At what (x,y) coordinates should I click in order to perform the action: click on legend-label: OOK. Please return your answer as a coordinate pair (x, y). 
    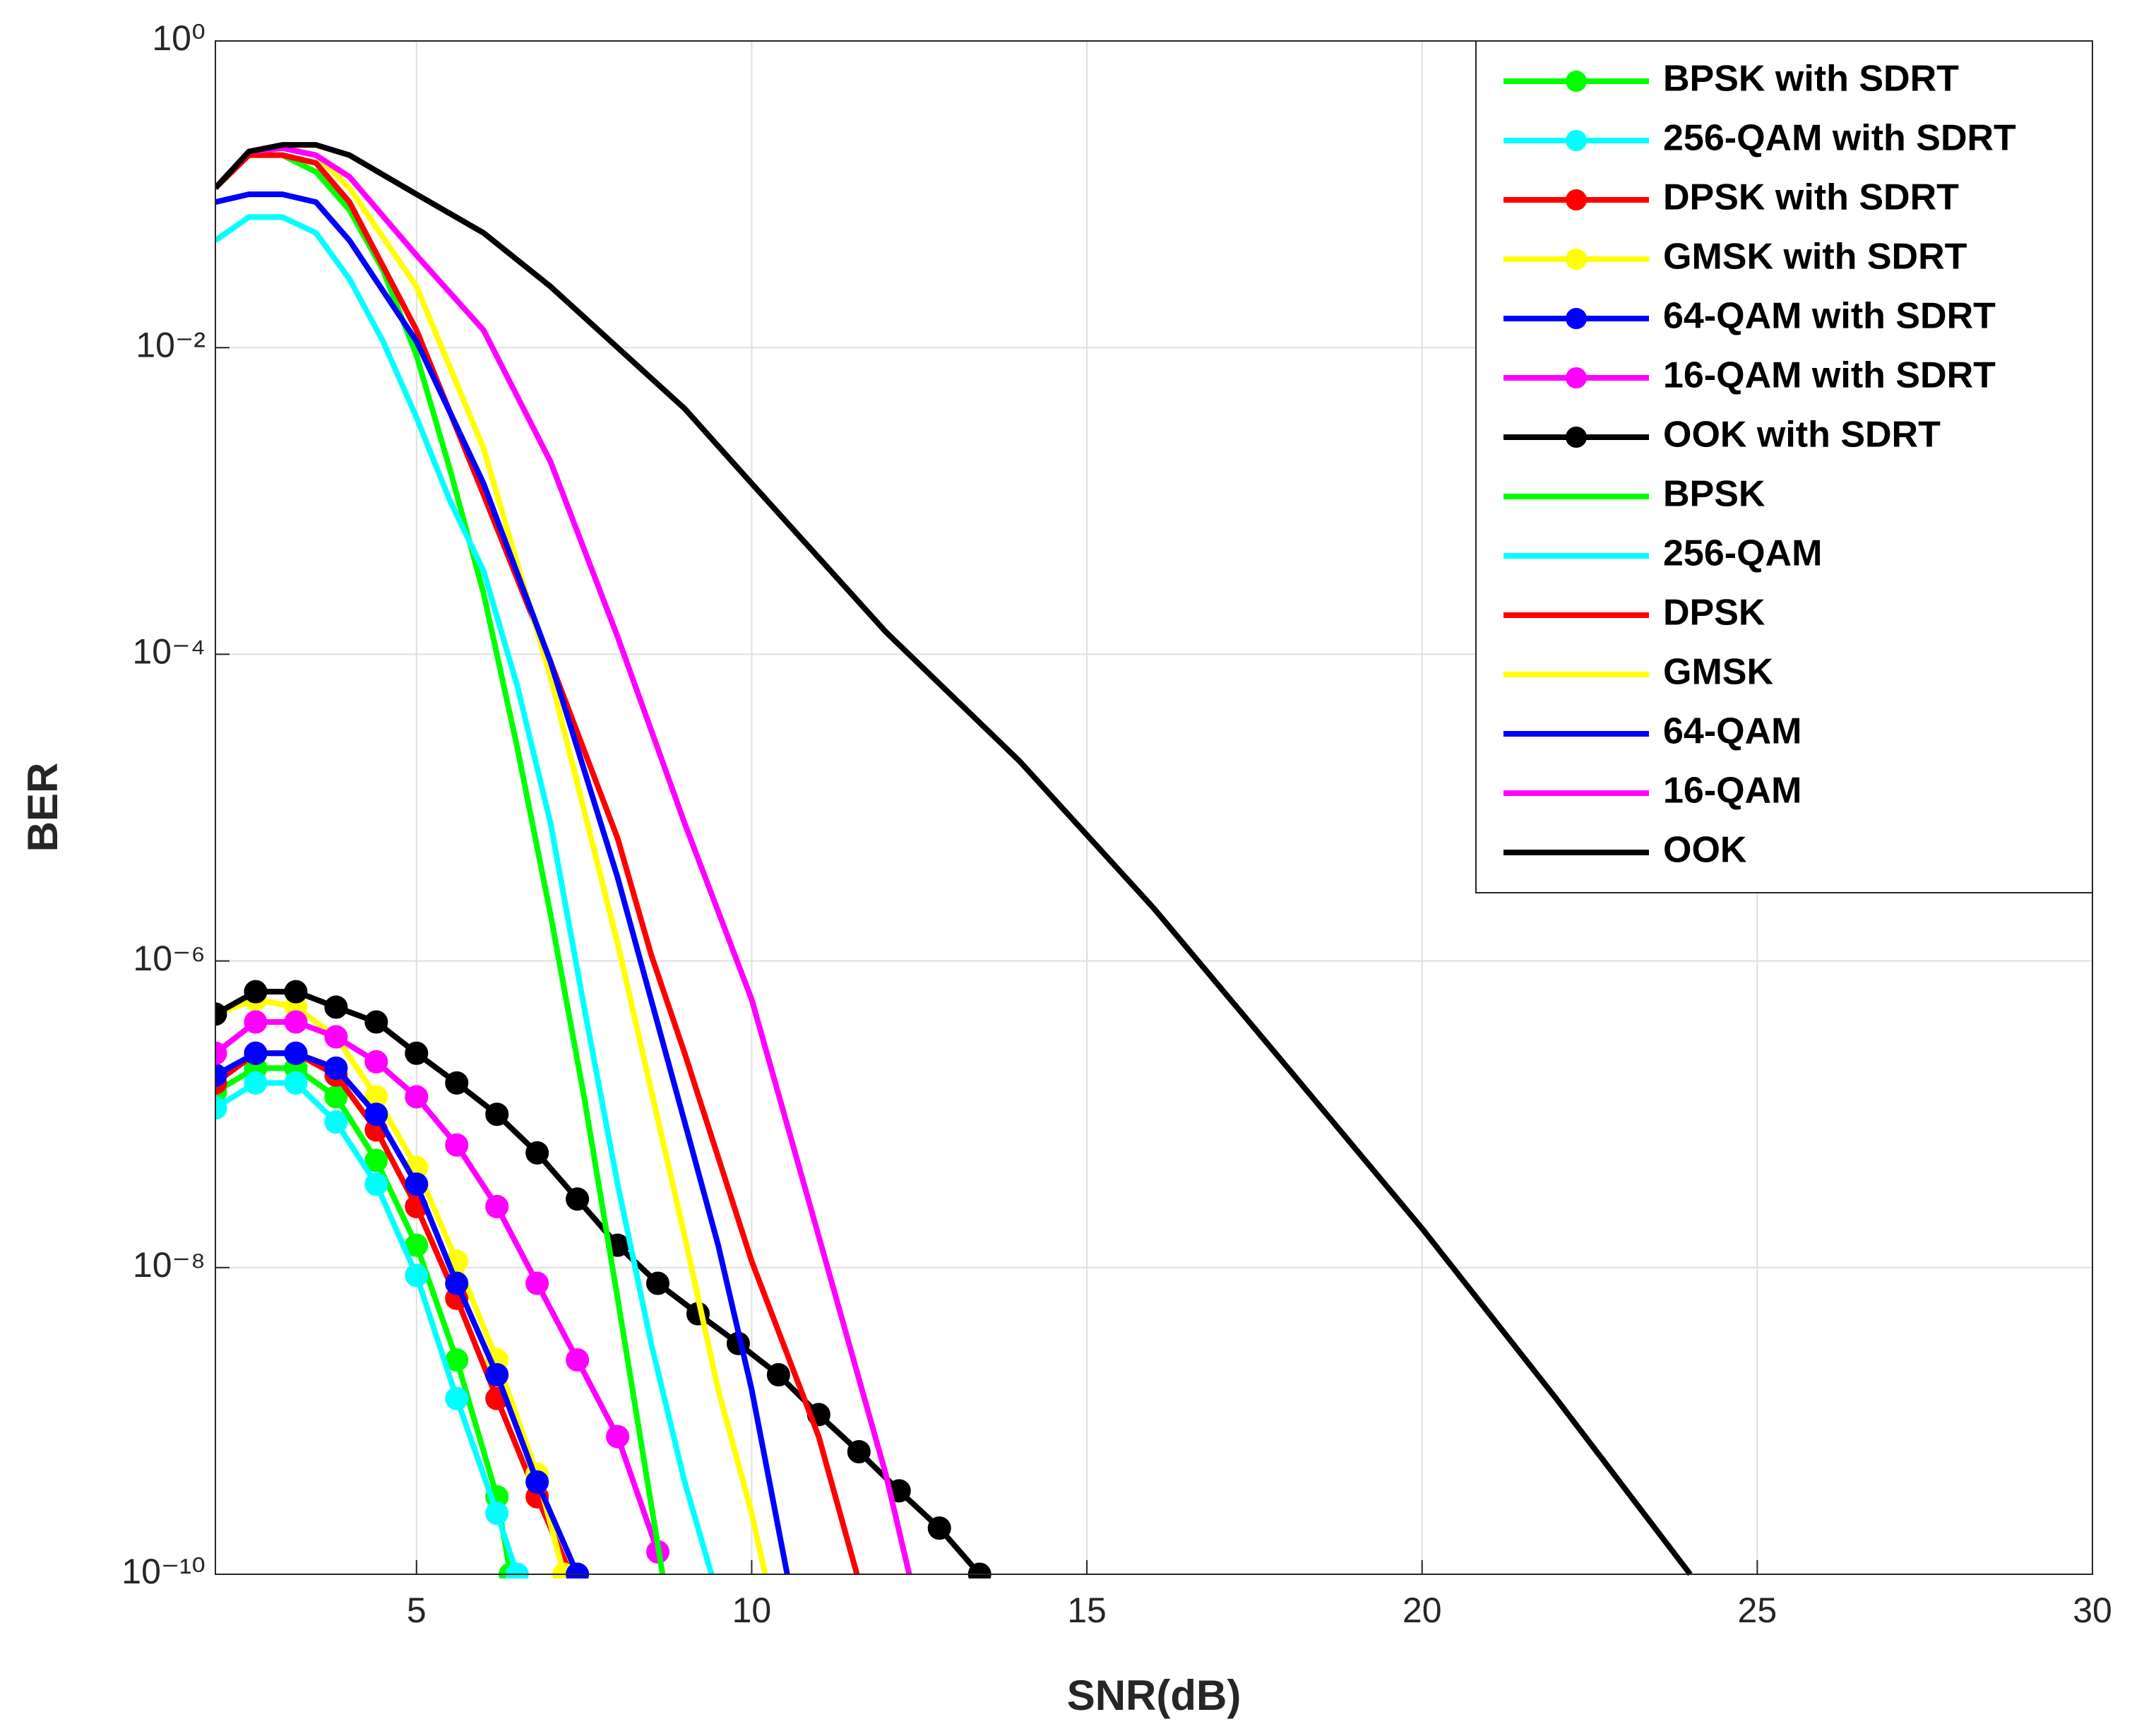
    Looking at the image, I should click on (1705, 850).